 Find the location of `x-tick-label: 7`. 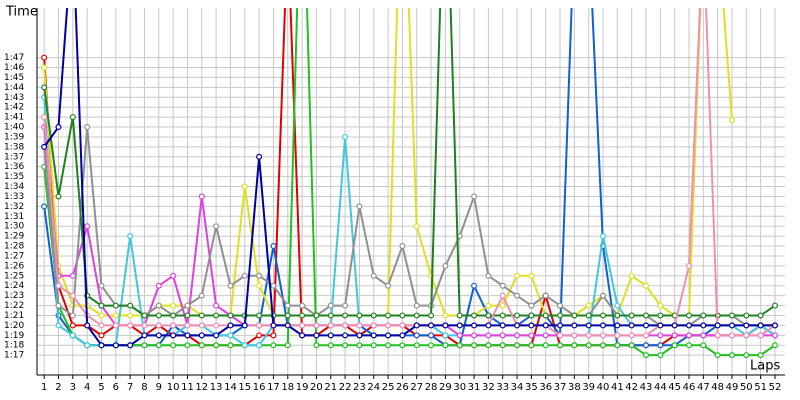

x-tick-label: 7 is located at coordinates (130, 387).